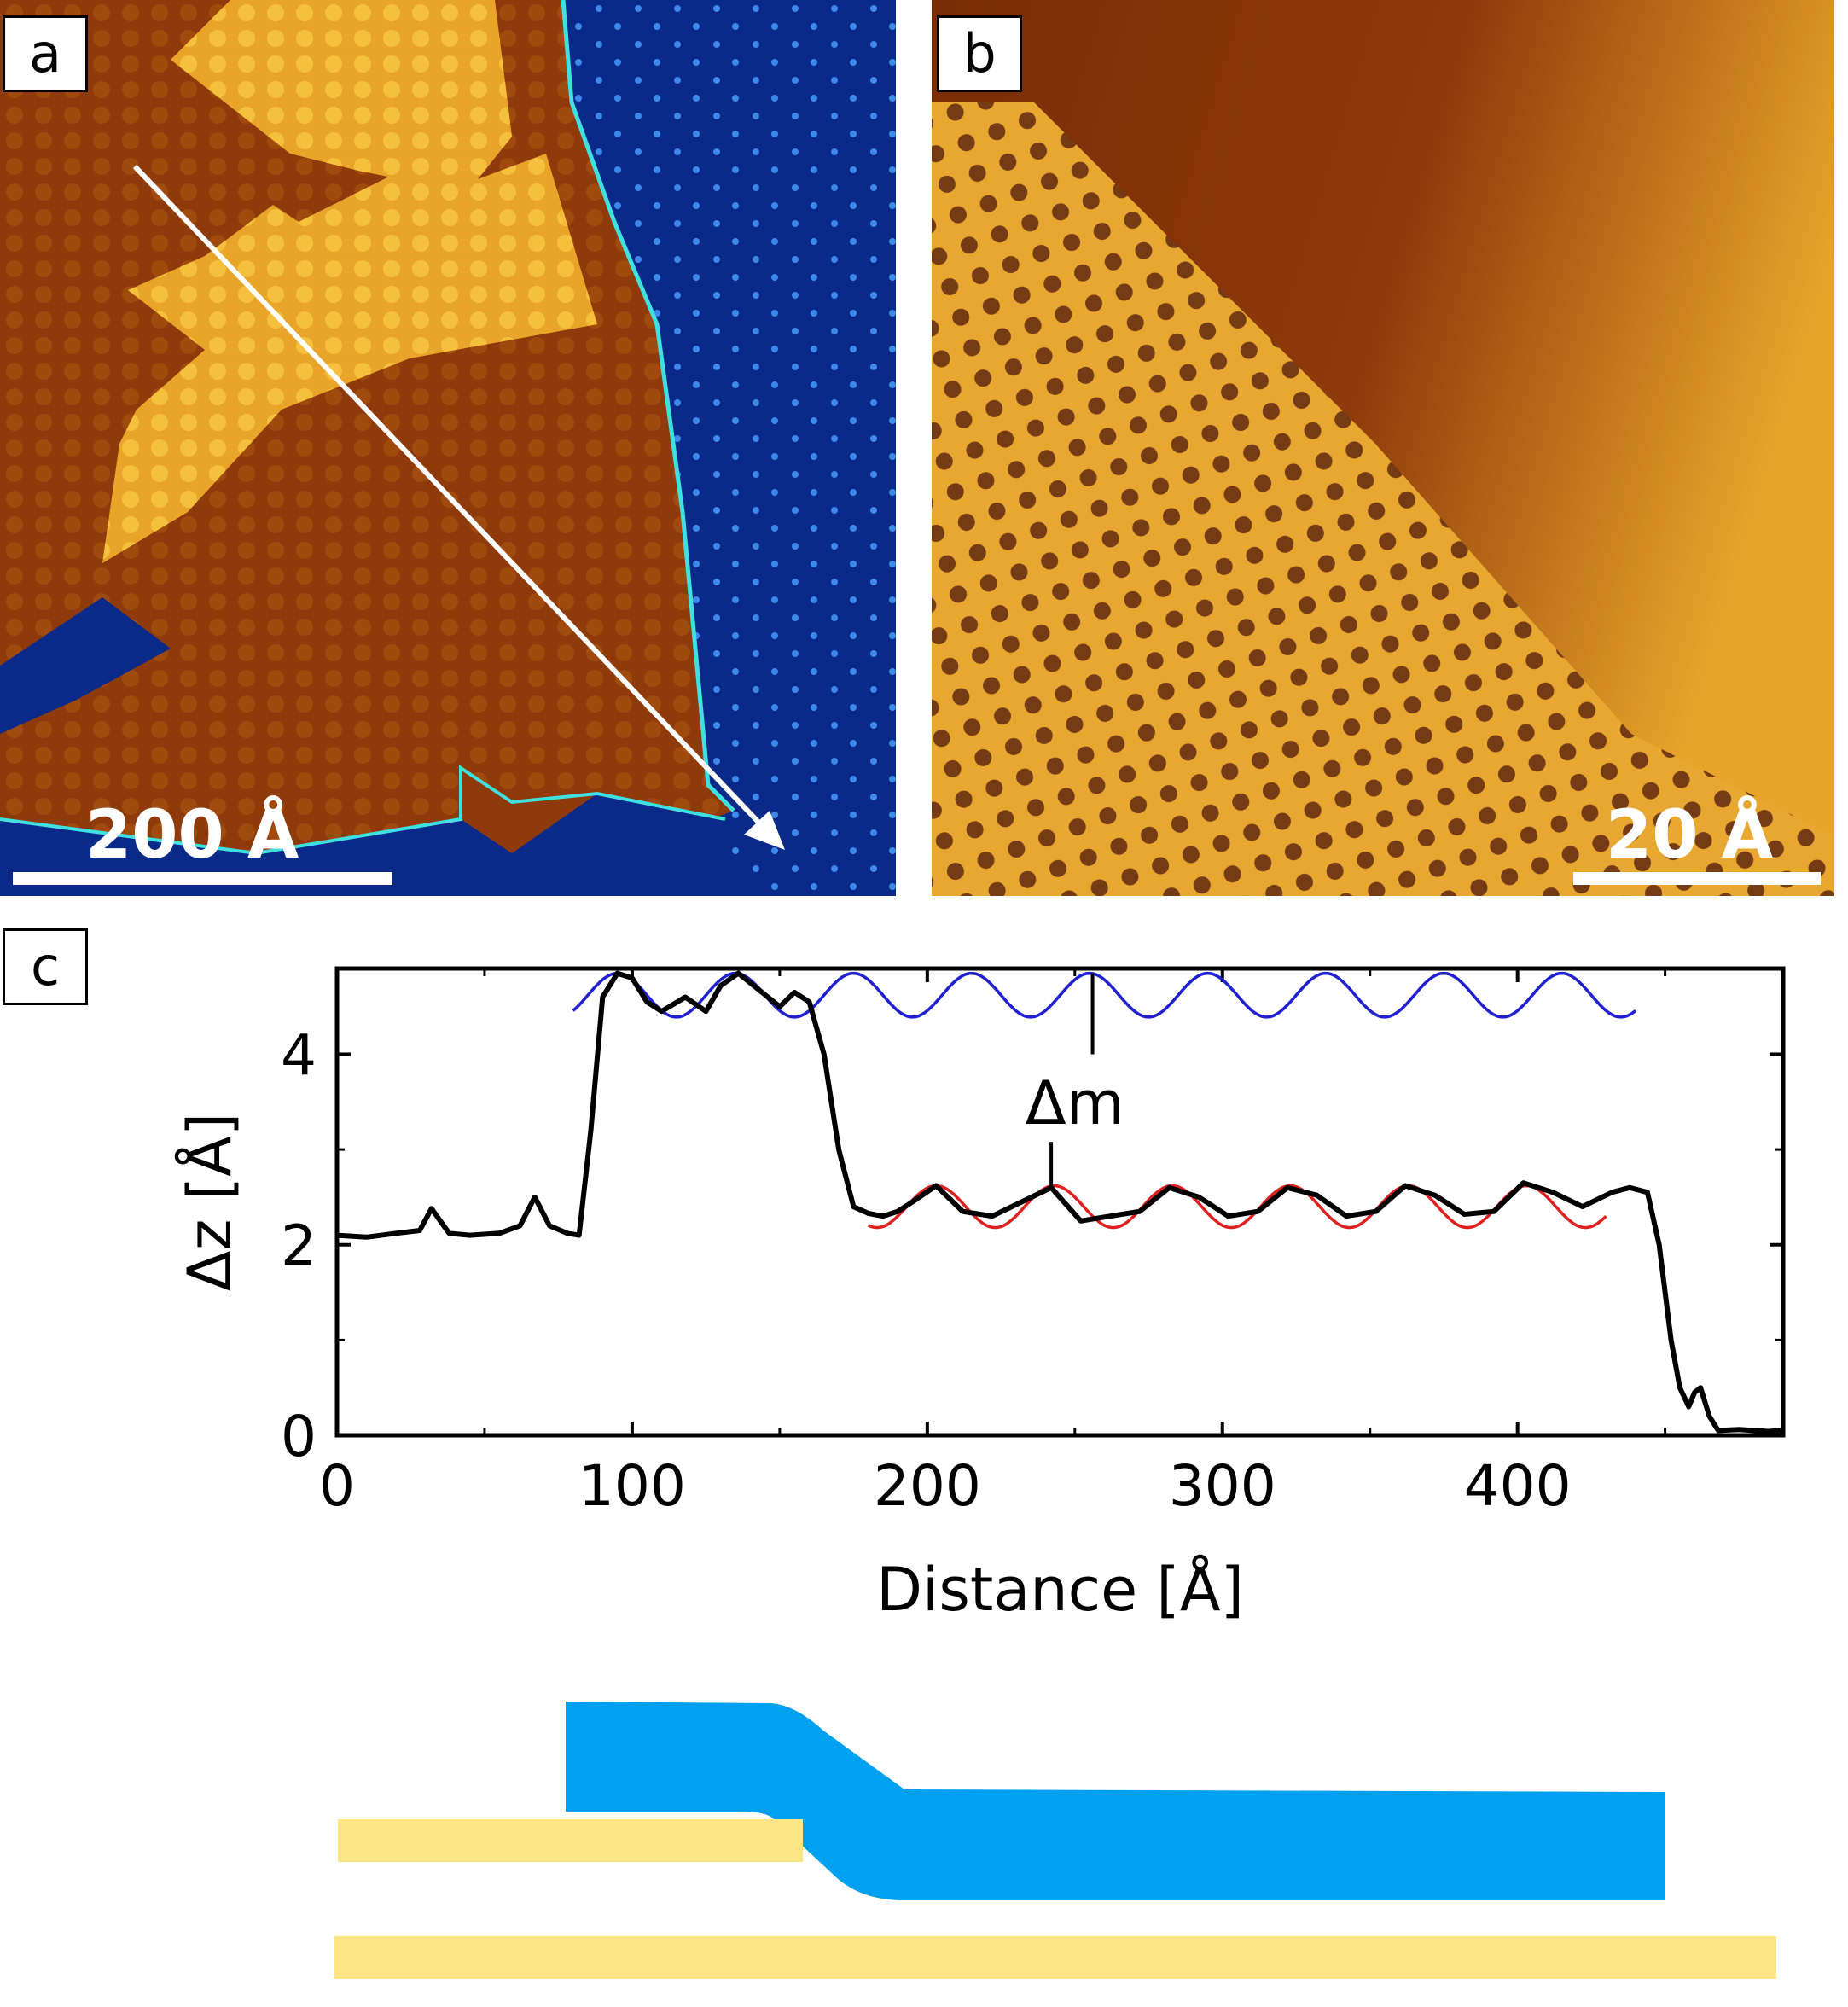 The image size is (1848, 2007). What do you see at coordinates (337, 1486) in the screenshot?
I see `x-tick-label: 0` at bounding box center [337, 1486].